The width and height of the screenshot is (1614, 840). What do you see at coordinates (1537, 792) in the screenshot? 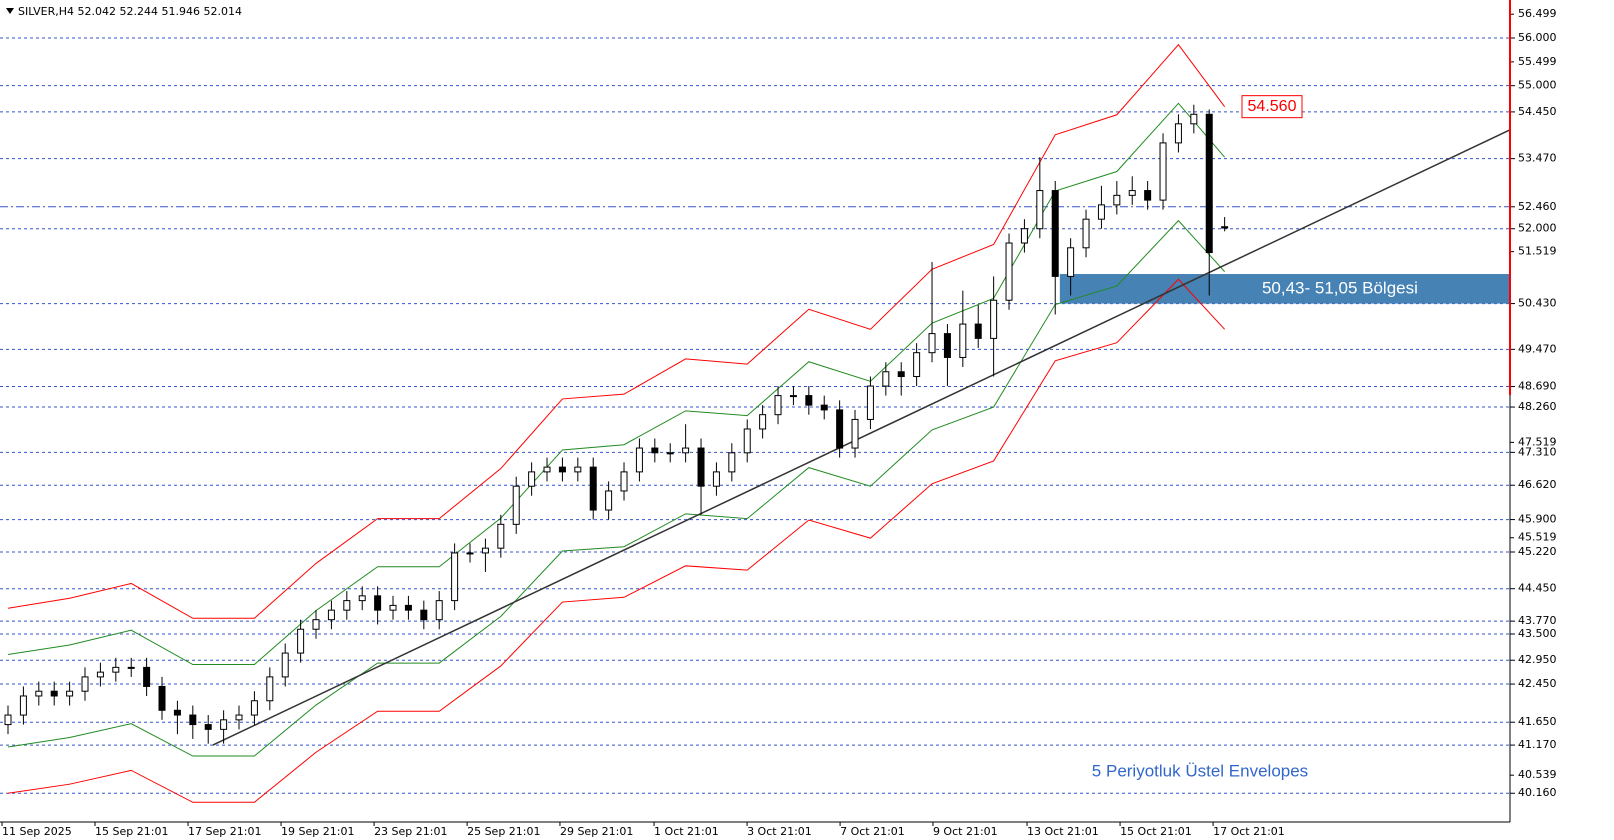
I see `level-label: 40.160` at bounding box center [1537, 792].